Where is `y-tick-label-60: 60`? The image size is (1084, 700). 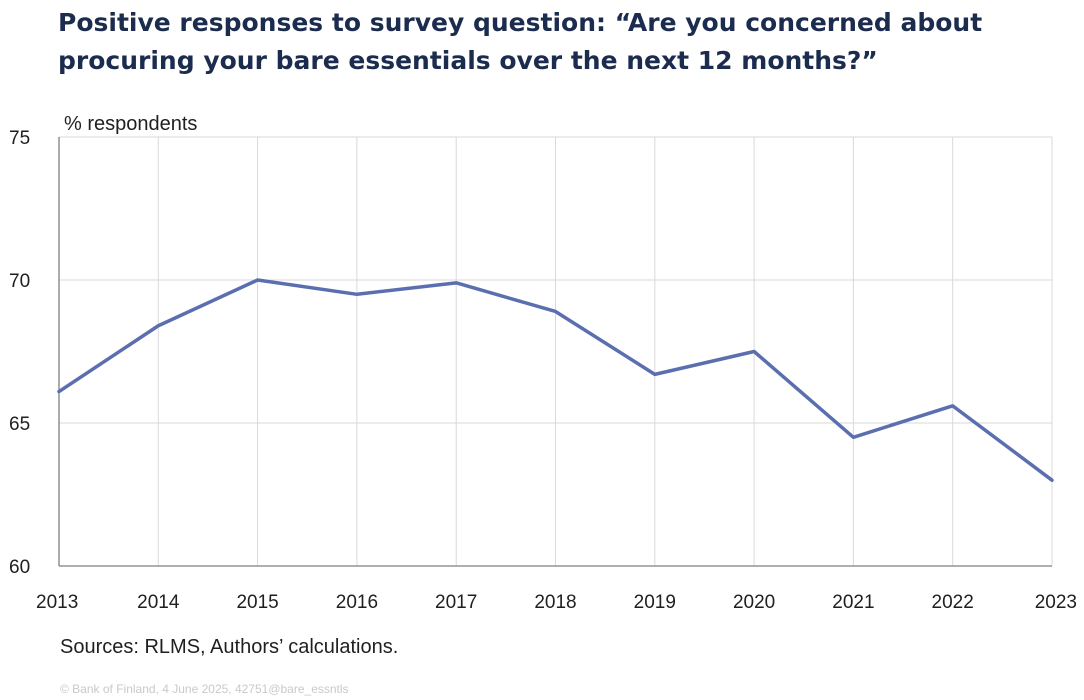
y-tick-label-60: 60 is located at coordinates (19, 567).